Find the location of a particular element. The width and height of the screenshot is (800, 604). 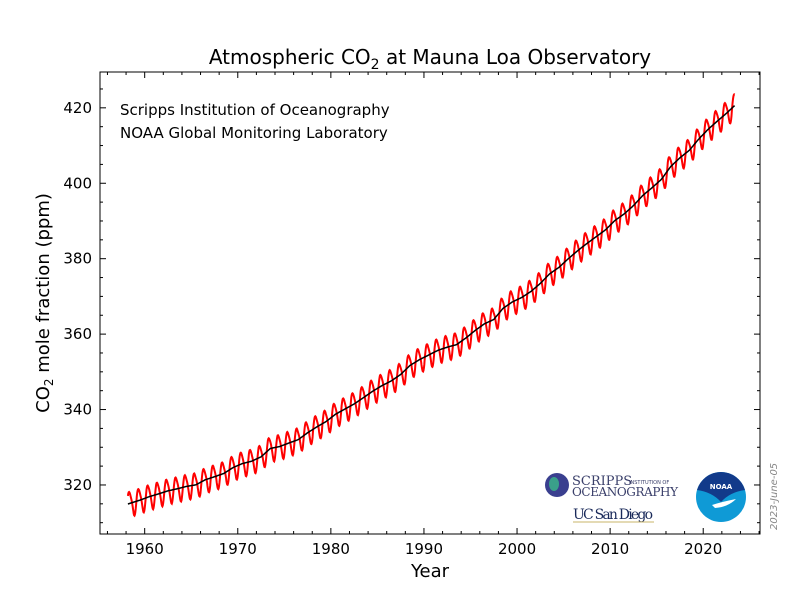

svg-text: NOAA is located at coordinates (721, 487).